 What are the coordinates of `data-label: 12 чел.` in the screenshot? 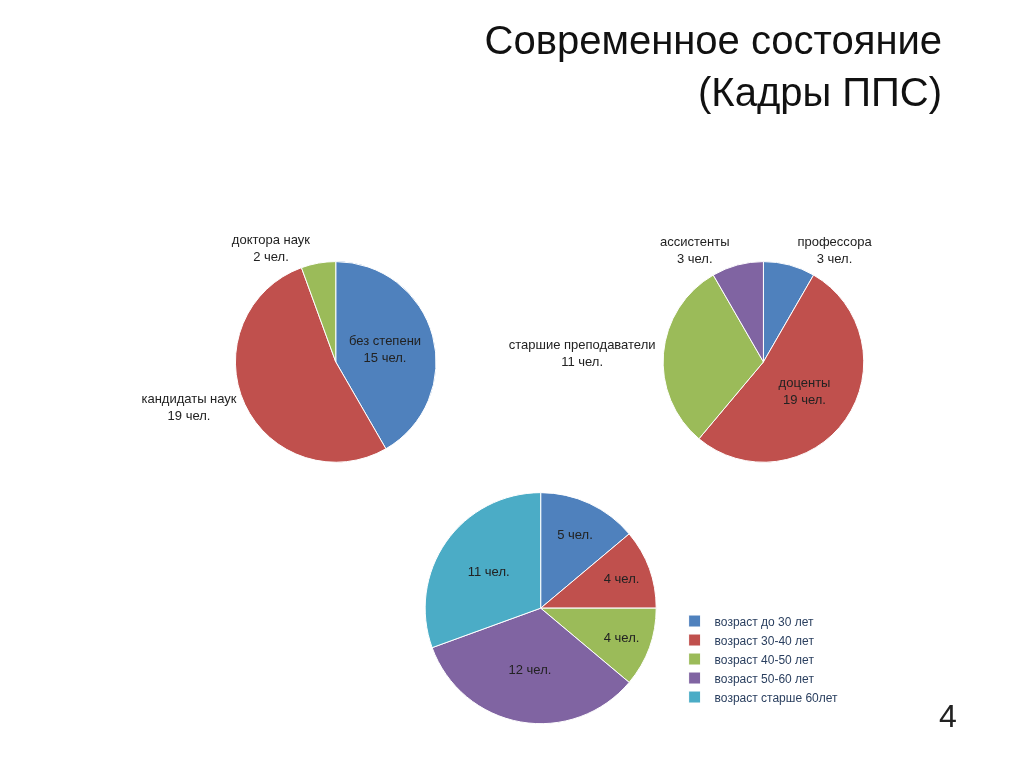 It's located at (530, 669).